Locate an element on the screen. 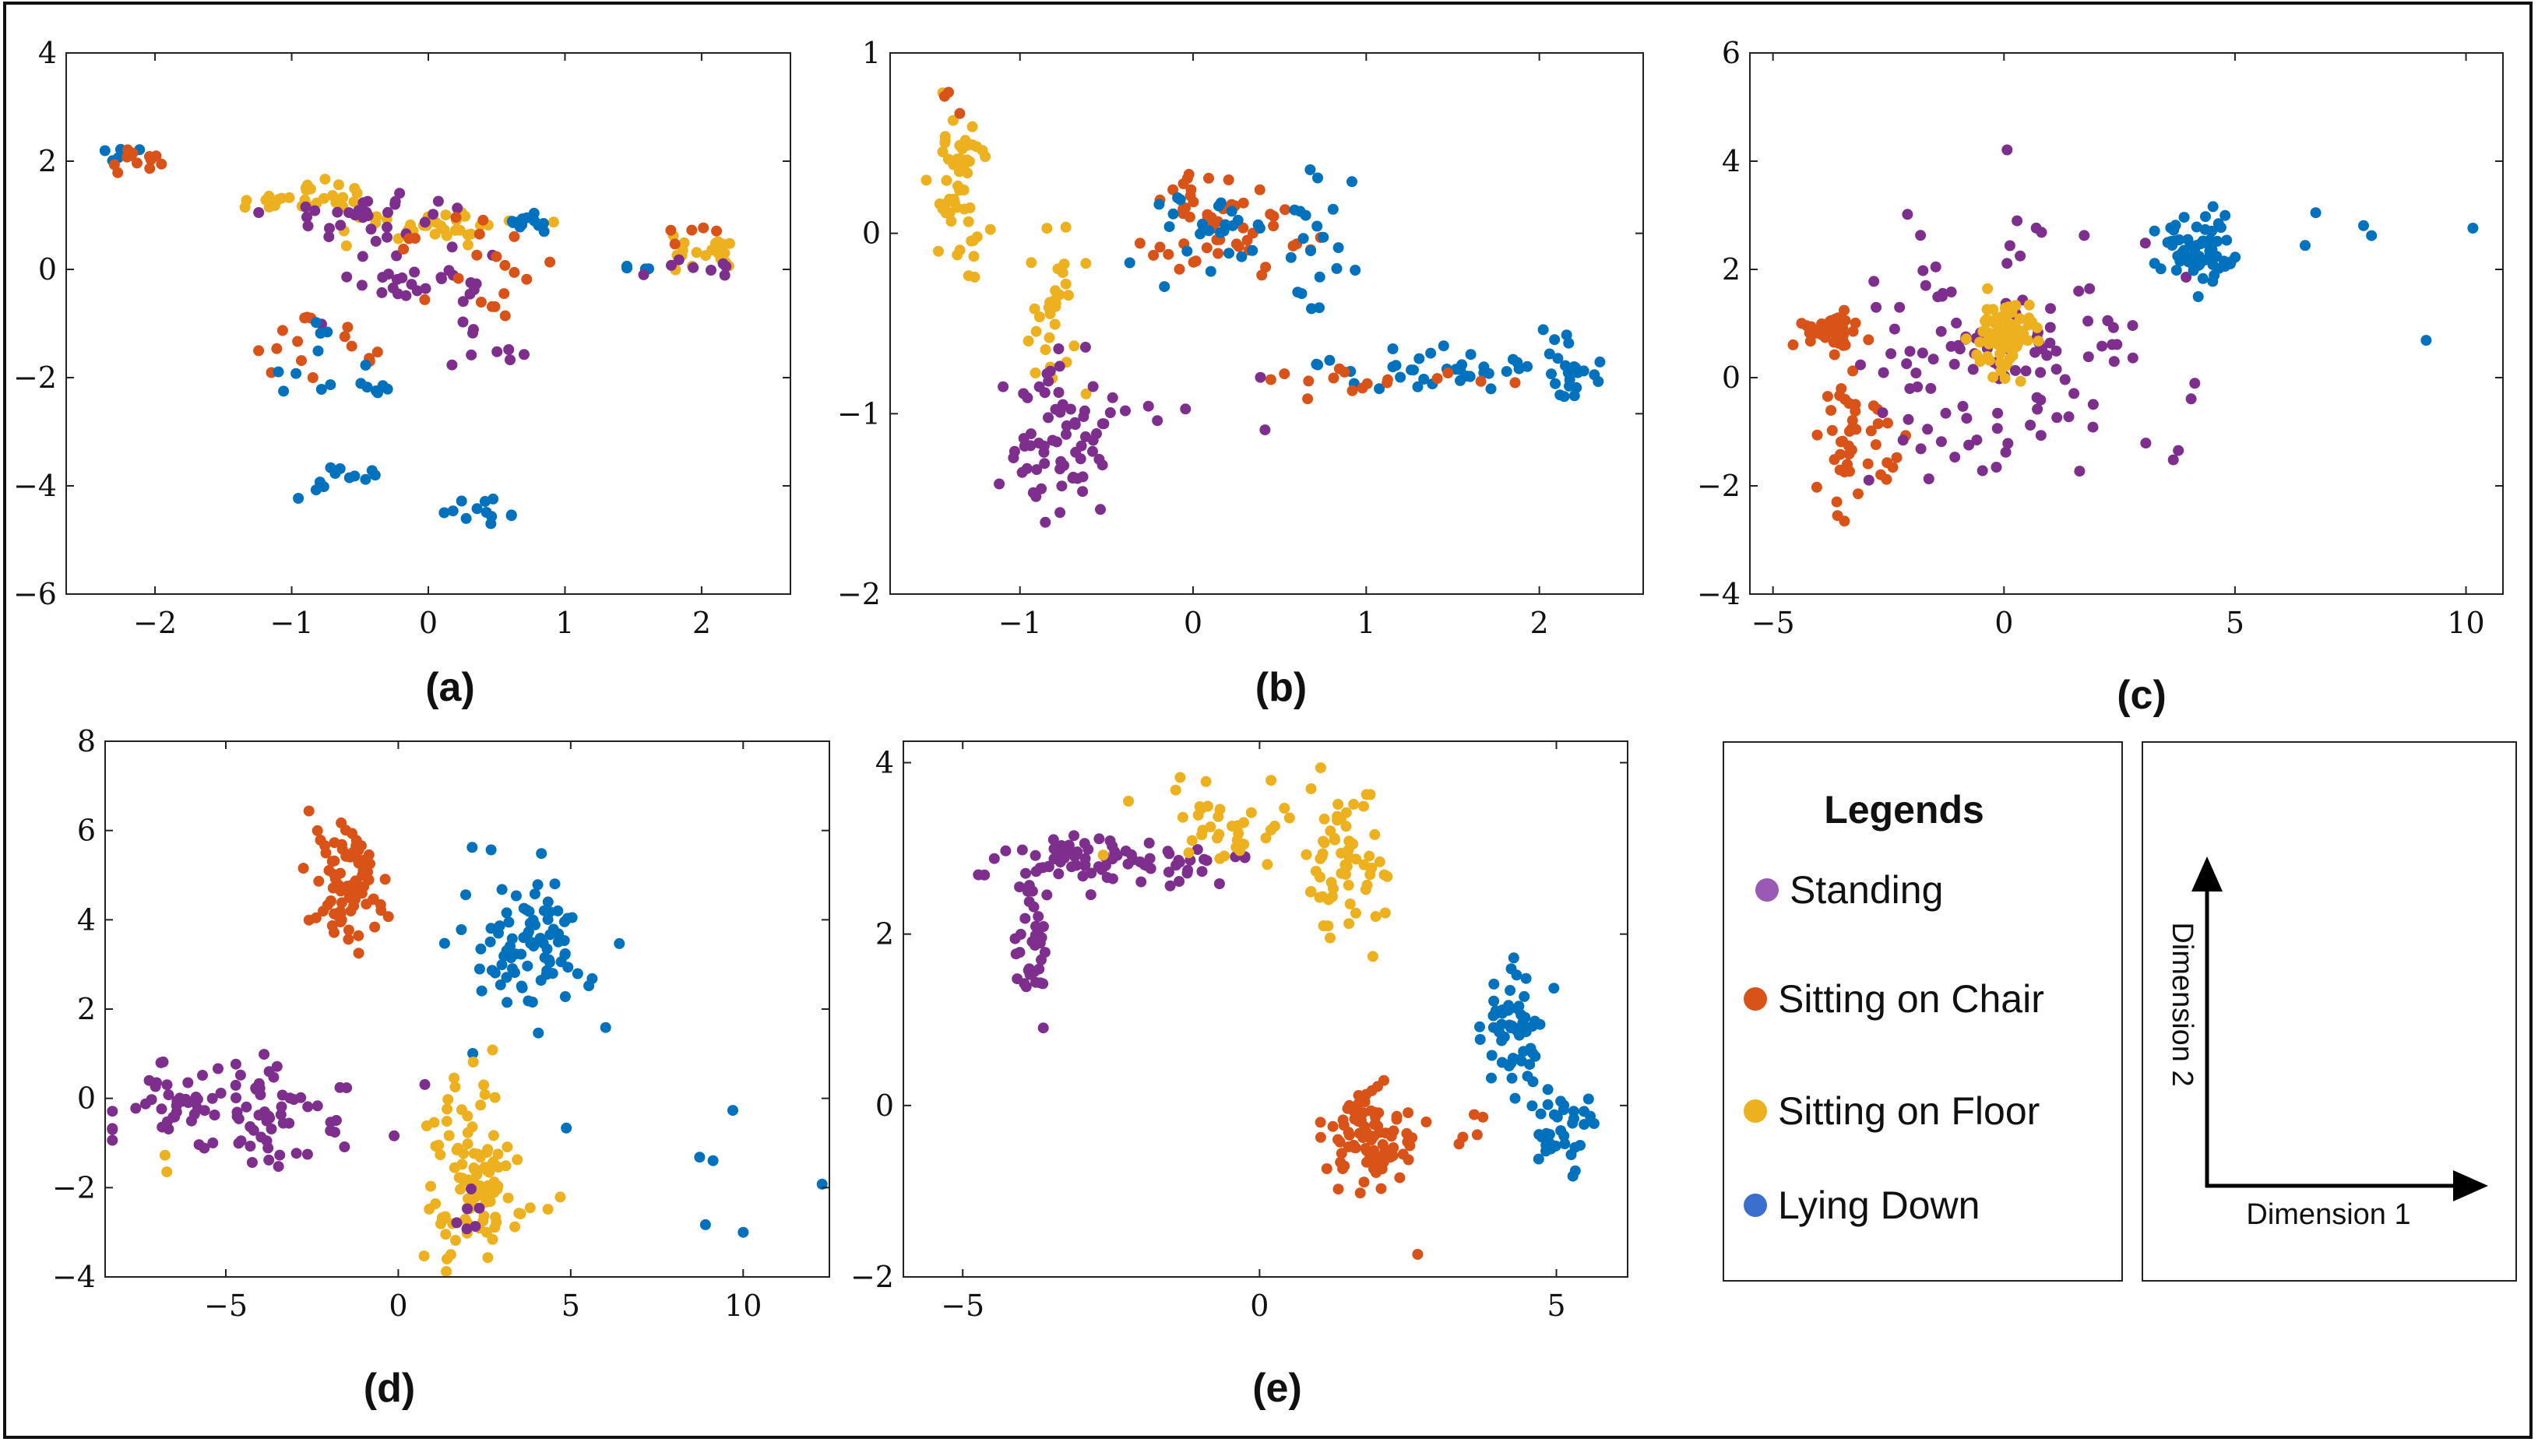  y-tick-label: 2 is located at coordinates (86, 1009).